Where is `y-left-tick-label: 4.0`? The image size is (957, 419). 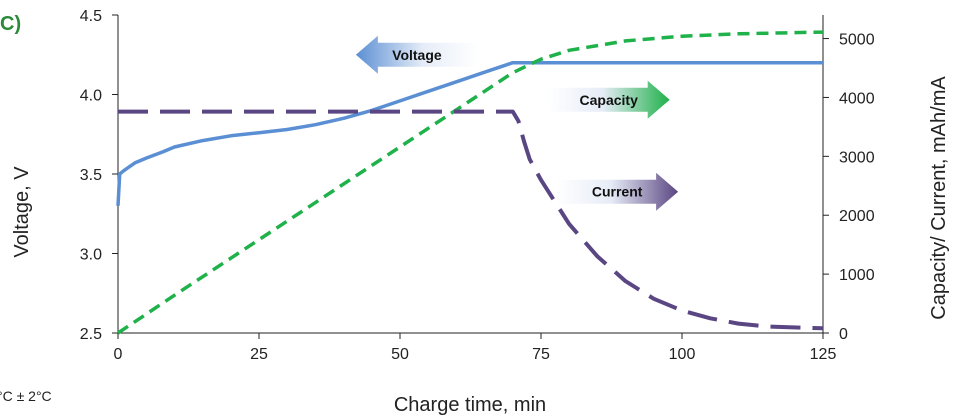
y-left-tick-label: 4.0 is located at coordinates (91, 96).